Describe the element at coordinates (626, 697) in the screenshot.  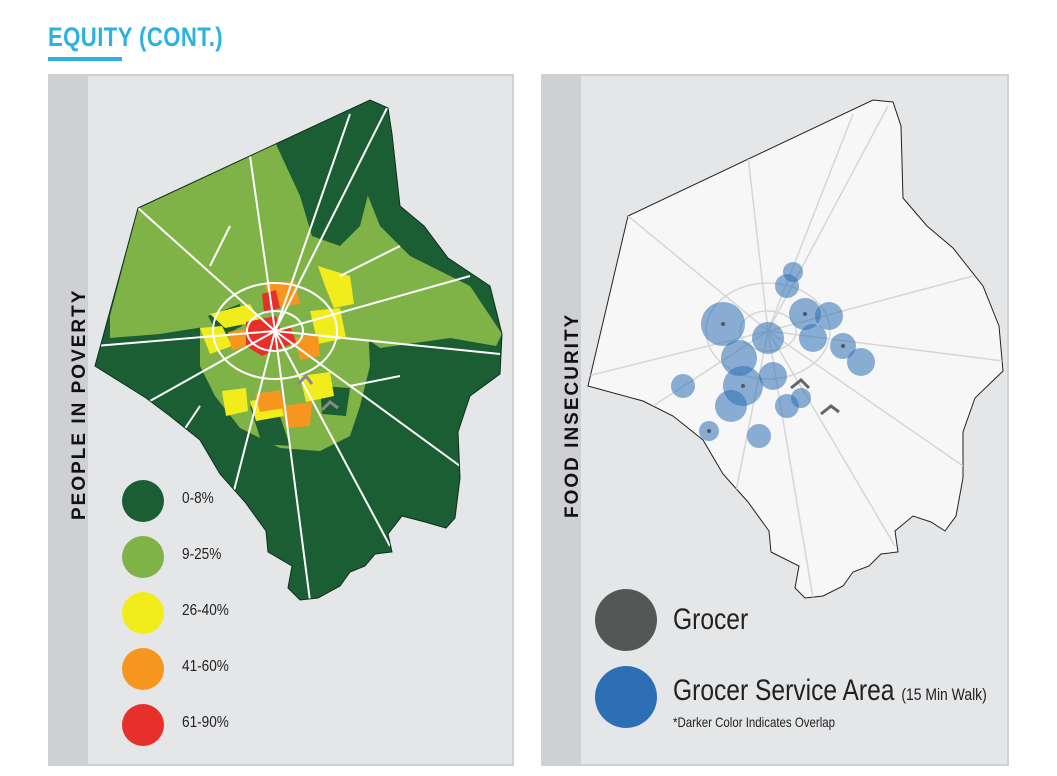
I see `legend-swatch-service-area` at that location.